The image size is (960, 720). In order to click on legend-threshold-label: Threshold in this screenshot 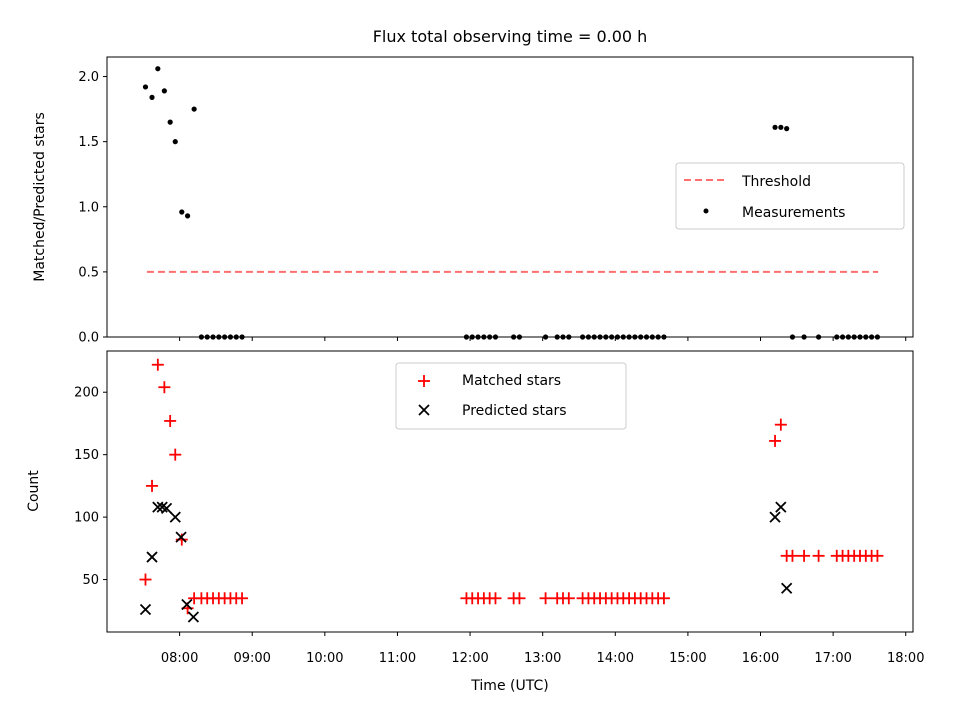, I will do `click(776, 182)`.